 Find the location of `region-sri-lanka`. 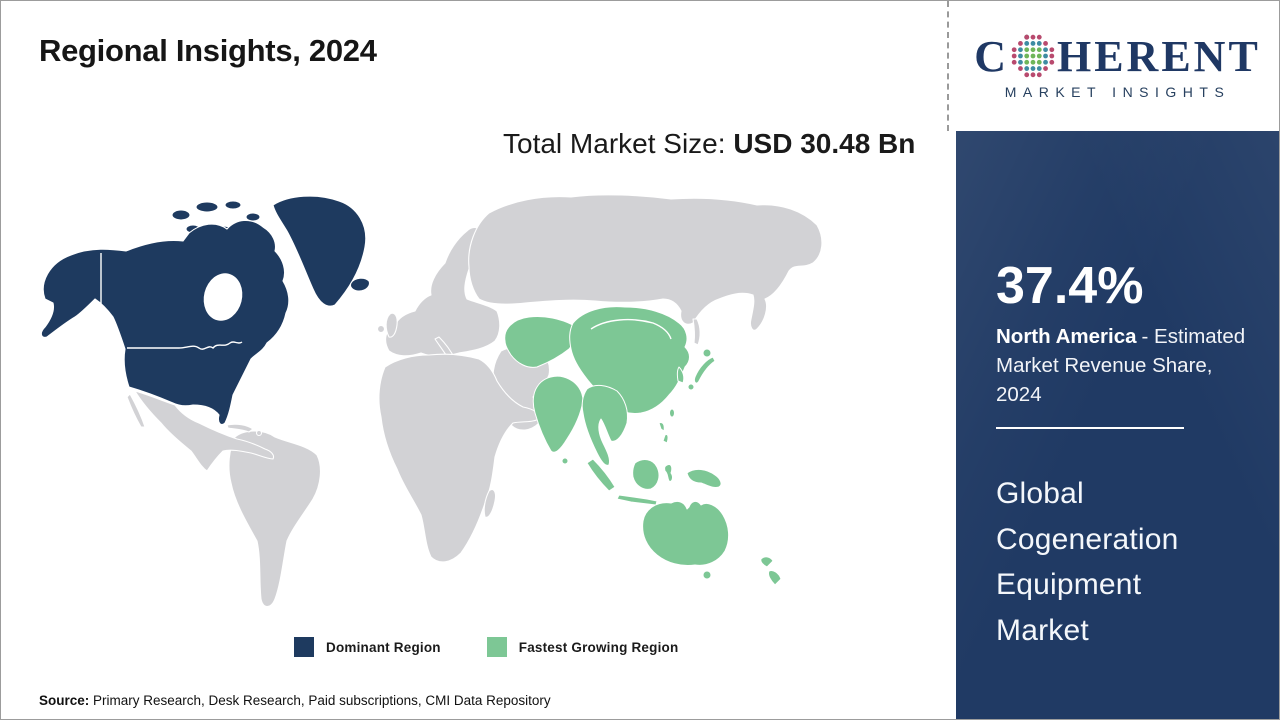

region-sri-lanka is located at coordinates (565, 461).